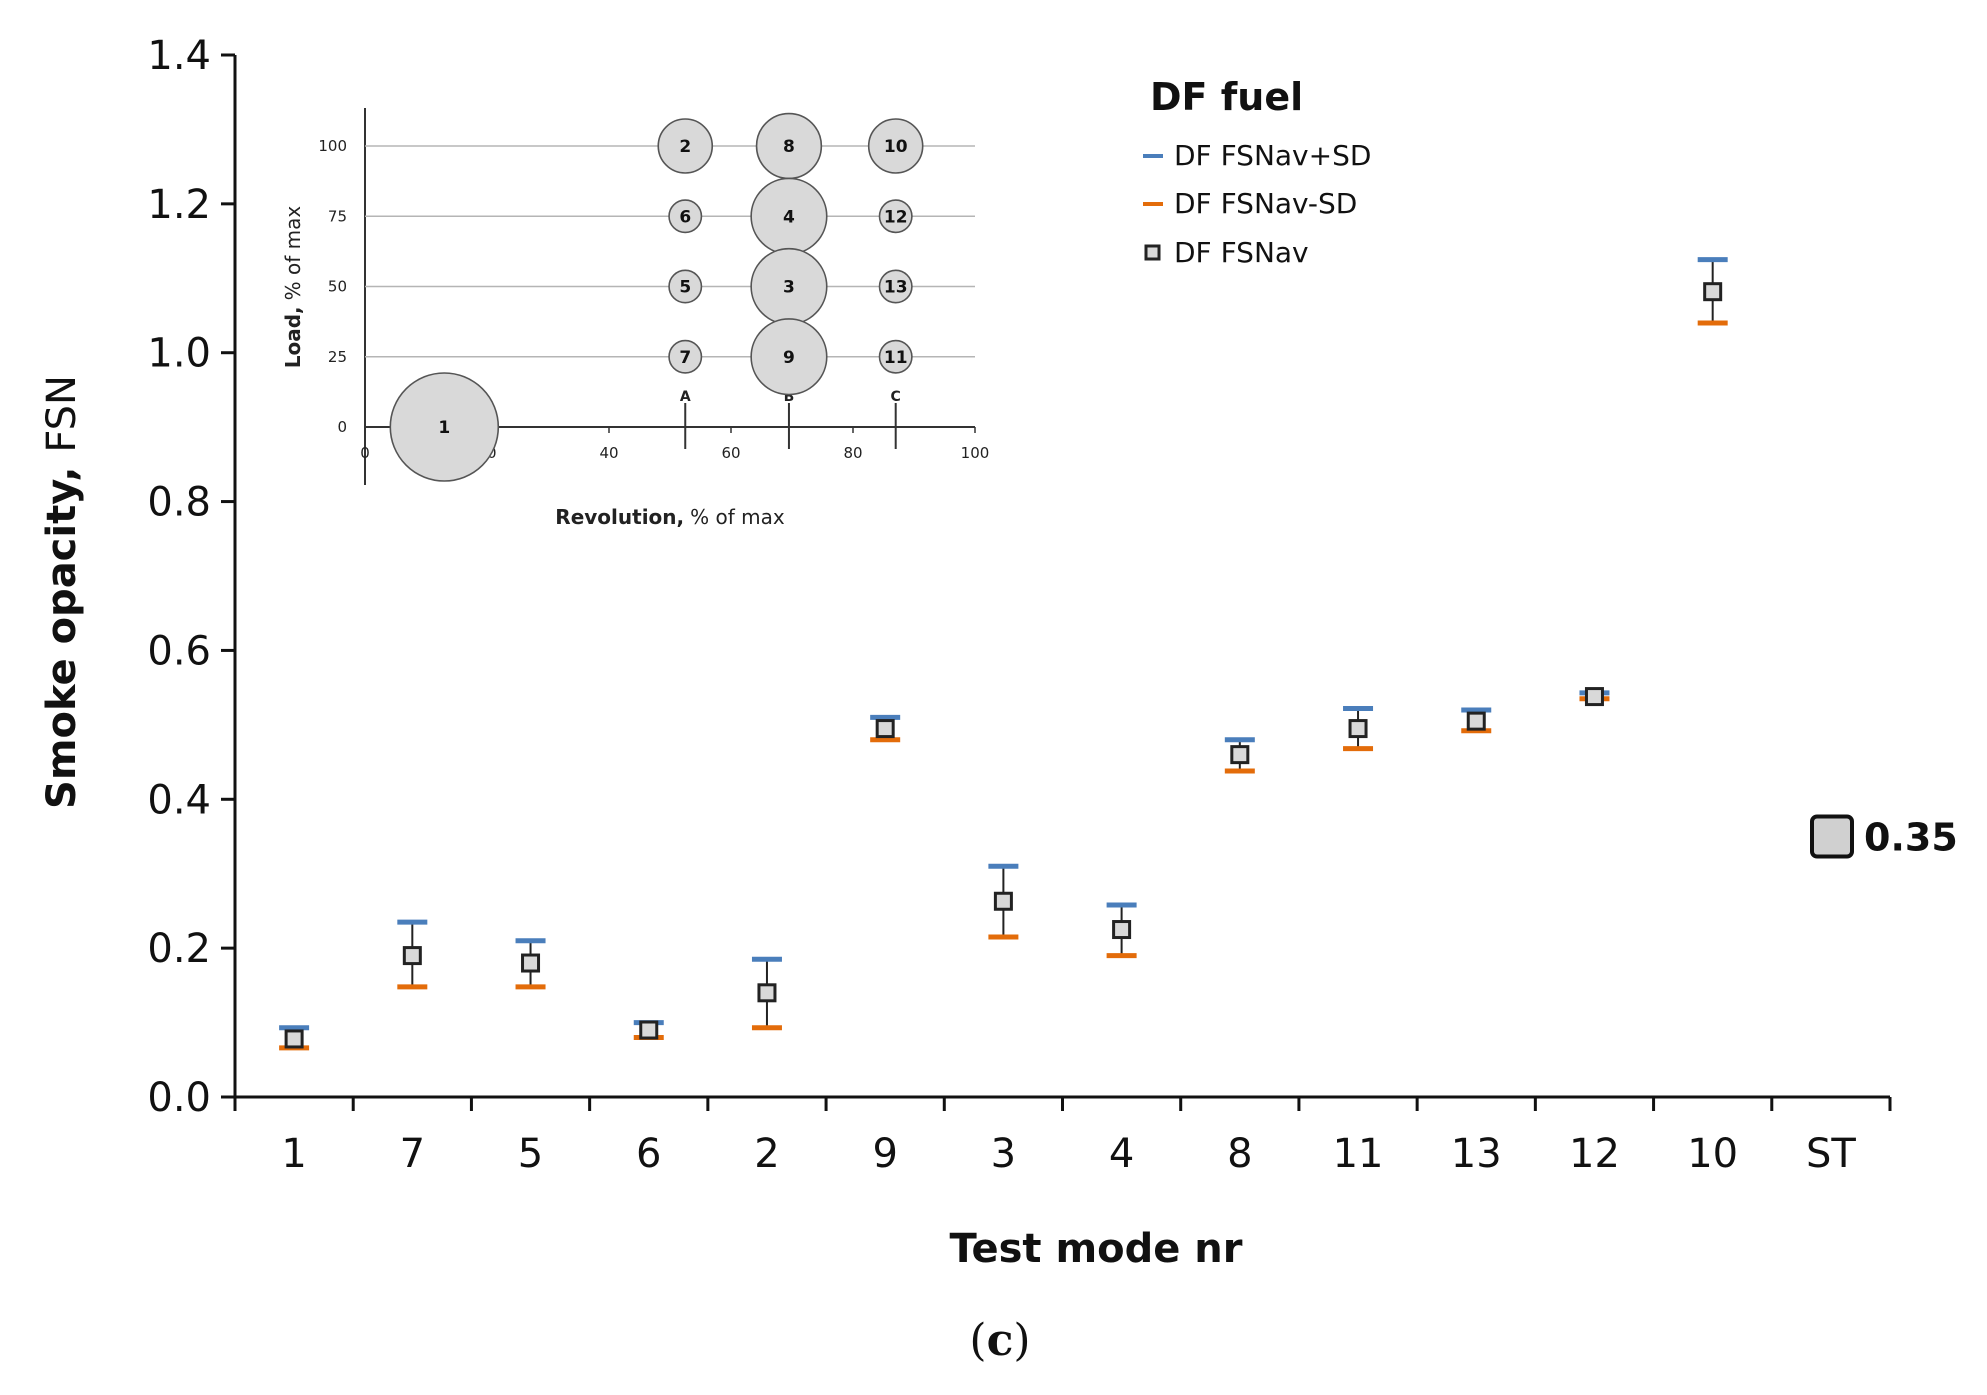  What do you see at coordinates (619, 517) in the screenshot?
I see `inset-x-title-bold: Revolution,` at bounding box center [619, 517].